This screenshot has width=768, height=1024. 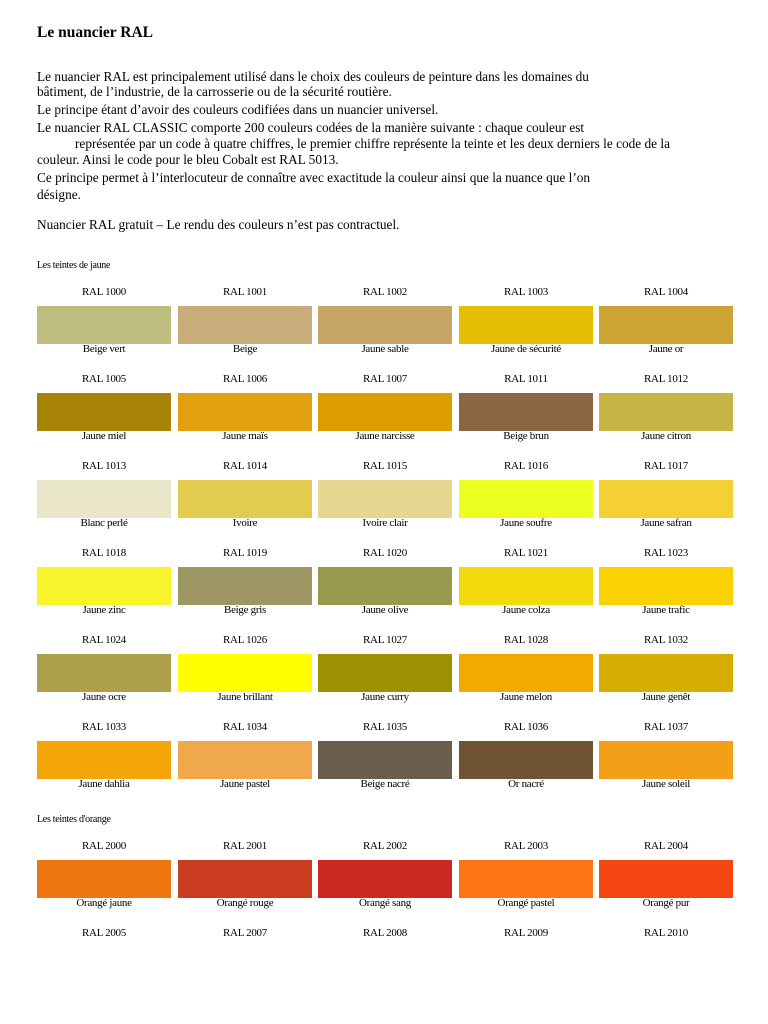 What do you see at coordinates (104, 610) in the screenshot?
I see `color-name: Jaune zinc` at bounding box center [104, 610].